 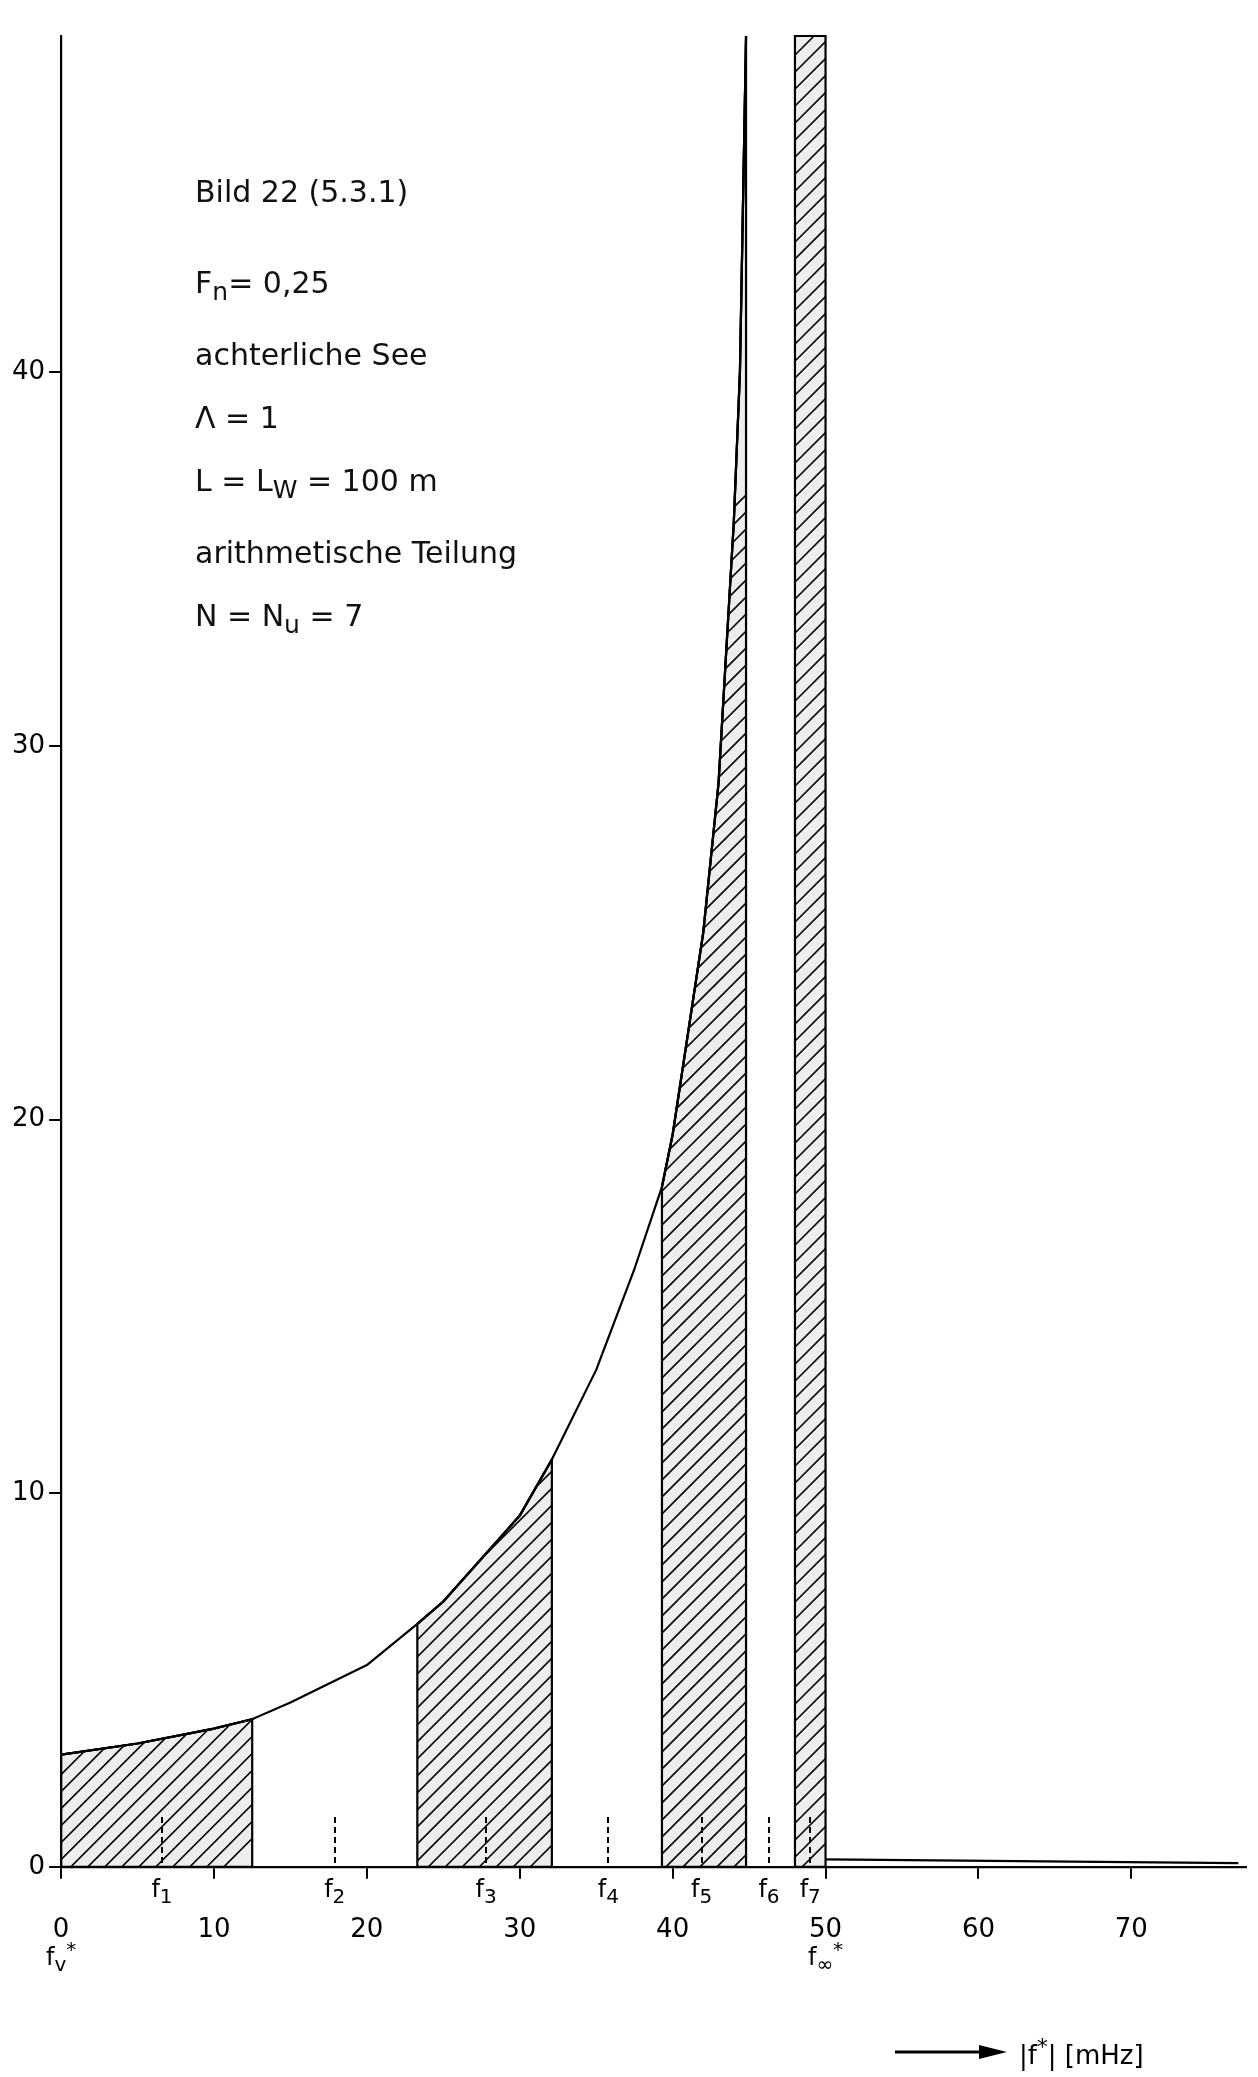 What do you see at coordinates (162, 1891) in the screenshot?
I see `annotation: f$_{1}$` at bounding box center [162, 1891].